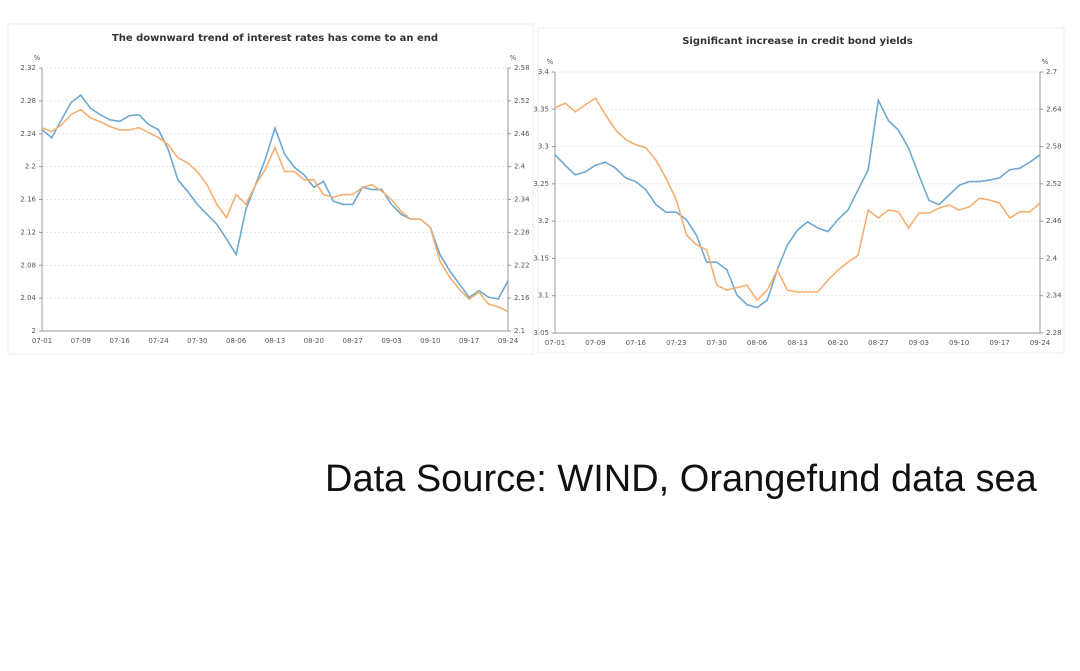  What do you see at coordinates (28, 232) in the screenshot?
I see `y-tick-label: 2.12` at bounding box center [28, 232].